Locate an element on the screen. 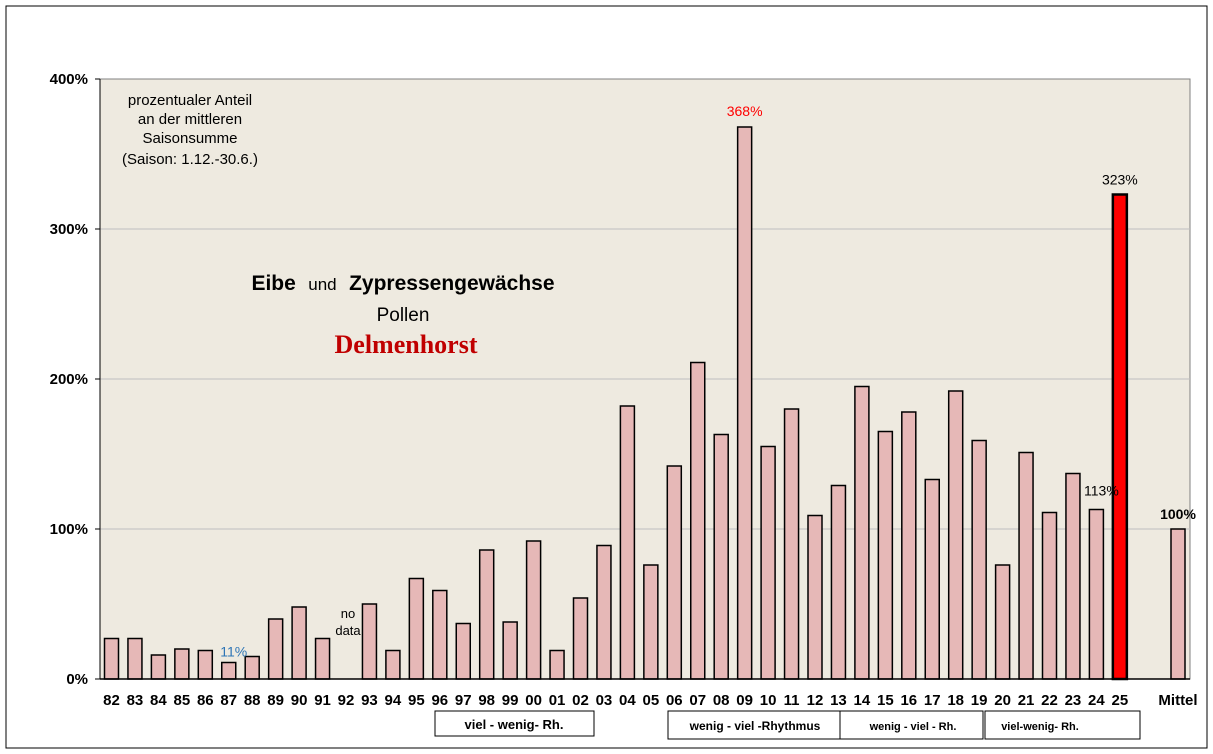 The height and width of the screenshot is (754, 1213). chart-title: Eibe und Zypressengewächse is located at coordinates (402, 283).